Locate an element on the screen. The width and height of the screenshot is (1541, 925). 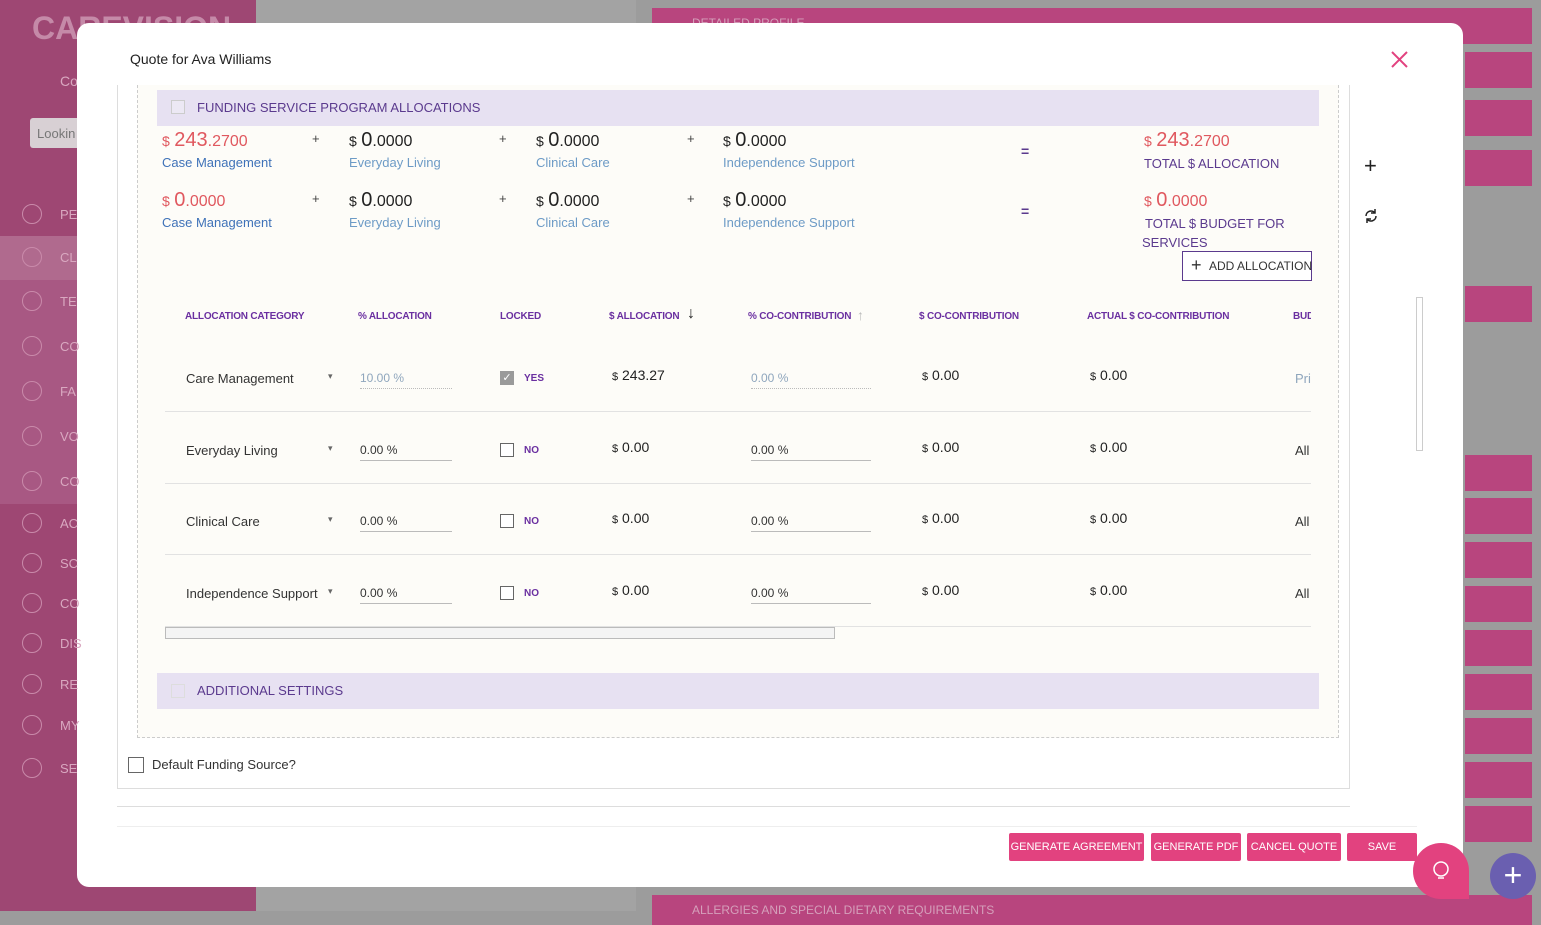
action-button: SAVE is located at coordinates (1382, 847).